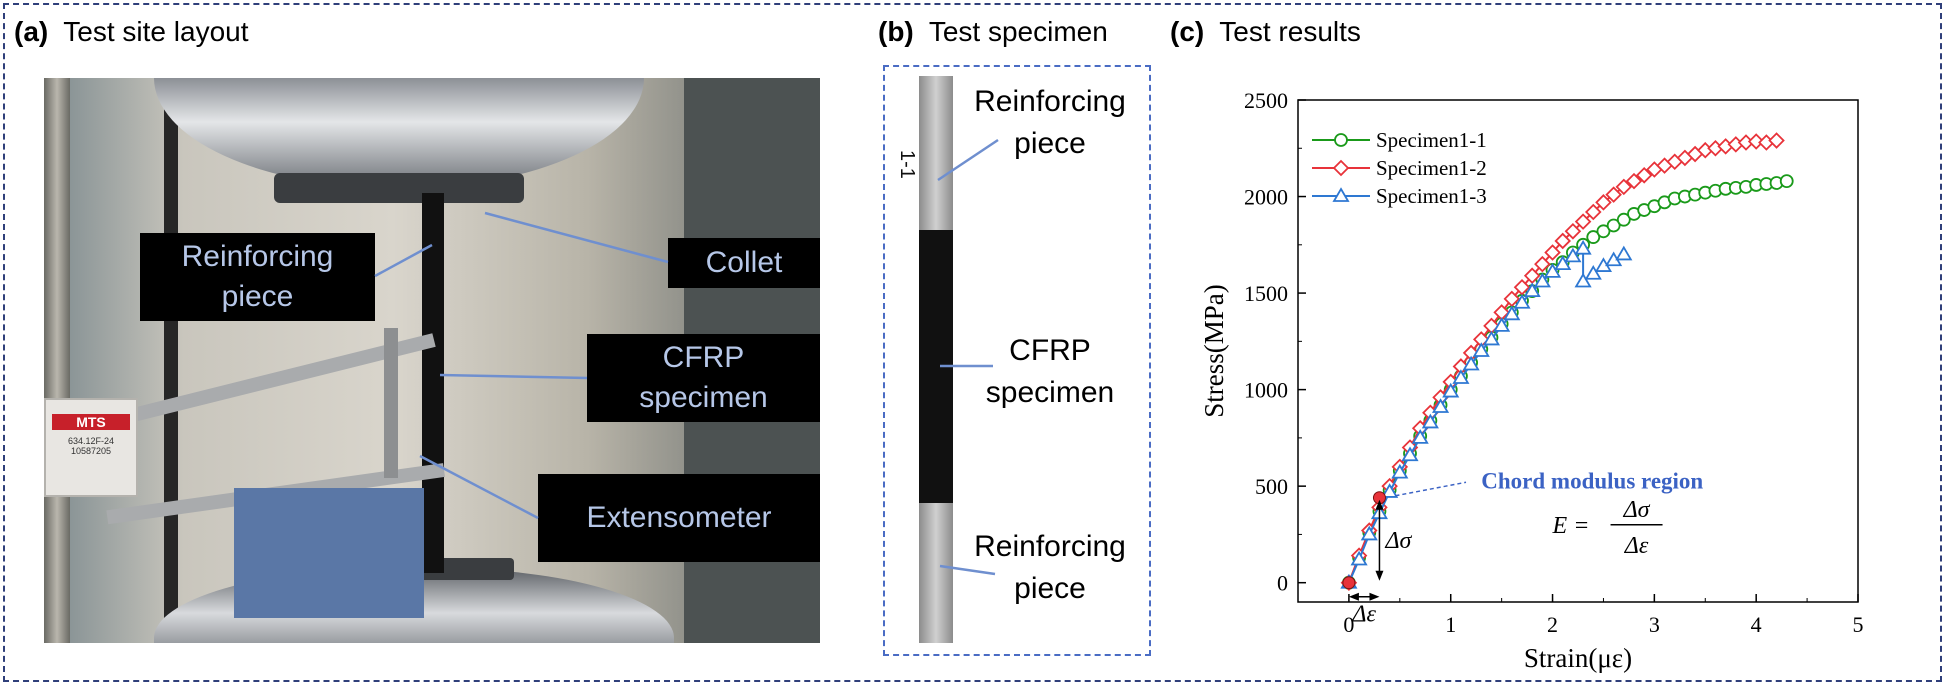 Image resolution: width=1949 pixels, height=689 pixels. What do you see at coordinates (1050, 122) in the screenshot?
I see `specimen-label-top: Reinforcing piece` at bounding box center [1050, 122].